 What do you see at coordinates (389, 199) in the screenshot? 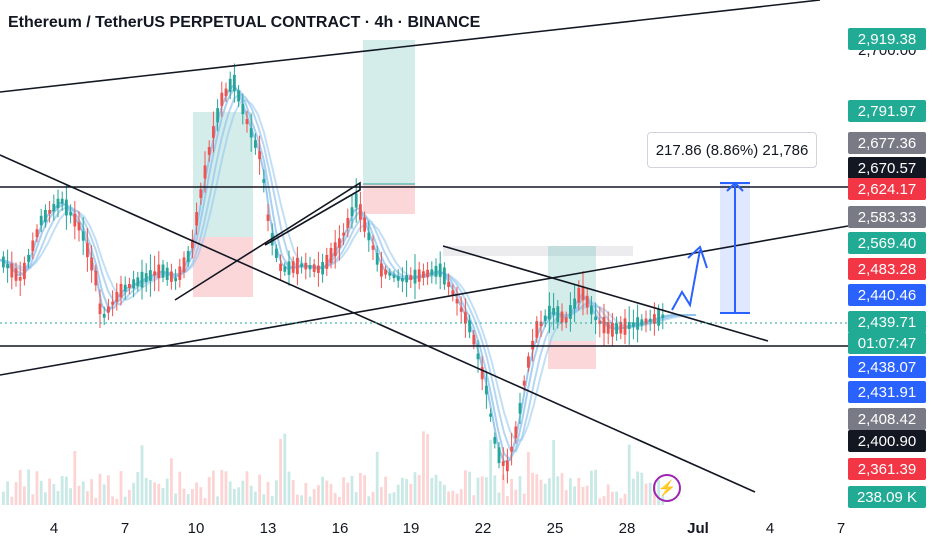
I see `short-position-stop-zone` at bounding box center [389, 199].